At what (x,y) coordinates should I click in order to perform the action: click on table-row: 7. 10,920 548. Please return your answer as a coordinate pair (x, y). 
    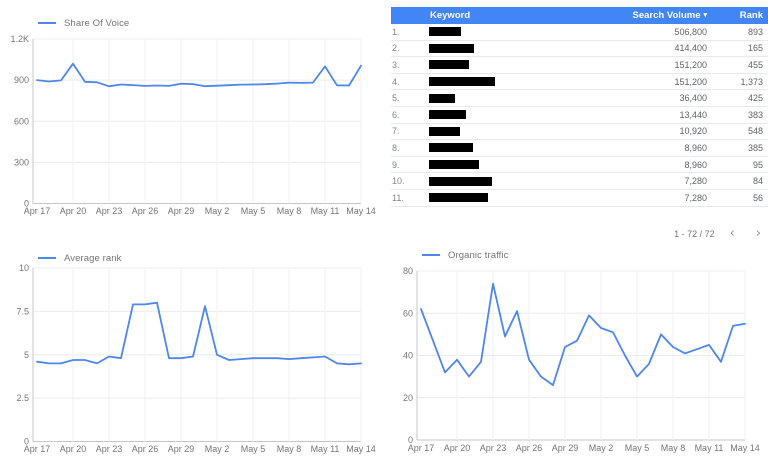
    Looking at the image, I should click on (579, 132).